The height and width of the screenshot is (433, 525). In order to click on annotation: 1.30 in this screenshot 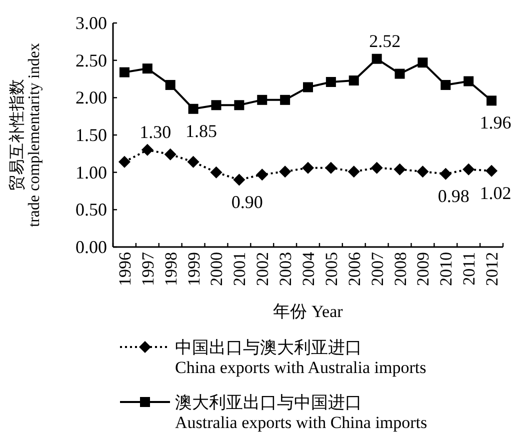, I will do `click(156, 132)`.